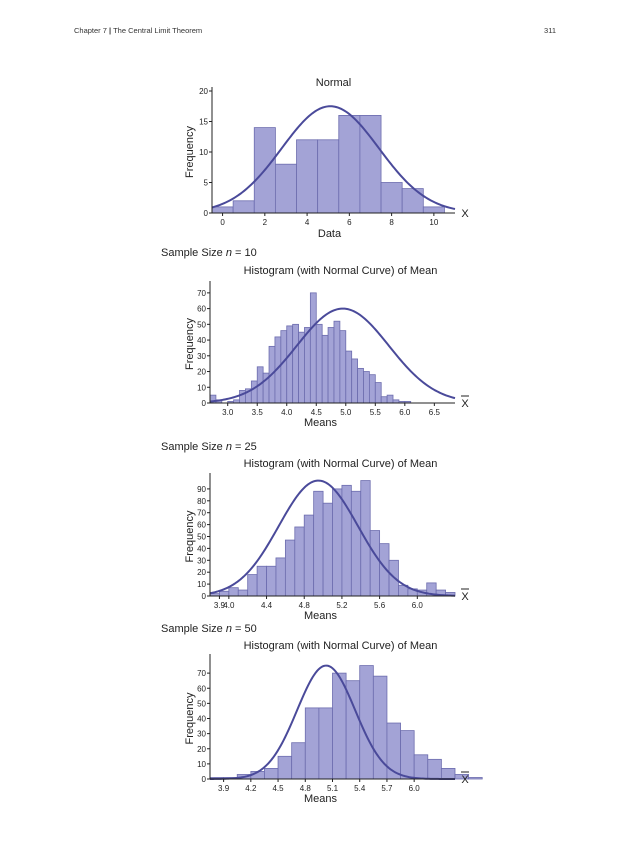 The height and width of the screenshot is (844, 630). What do you see at coordinates (330, 234) in the screenshot?
I see `x-axis-label: Data` at bounding box center [330, 234].